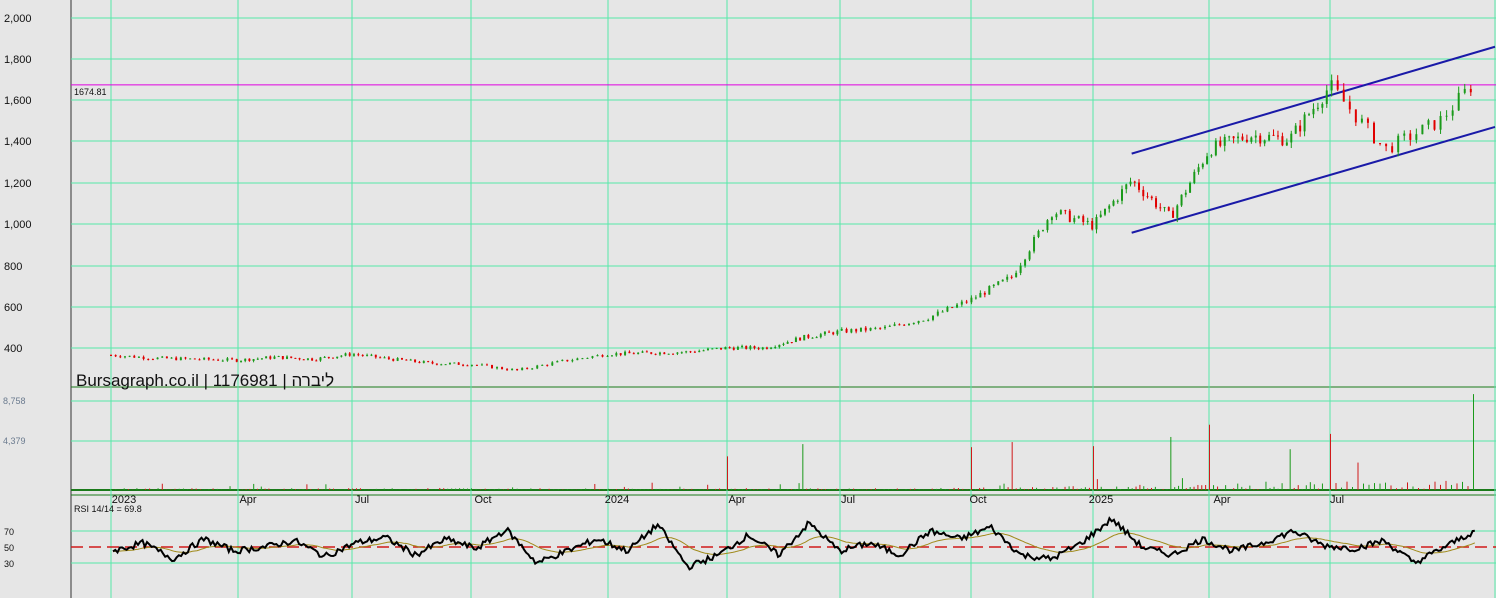  What do you see at coordinates (247, 500) in the screenshot?
I see `x-tick-label: Apr` at bounding box center [247, 500].